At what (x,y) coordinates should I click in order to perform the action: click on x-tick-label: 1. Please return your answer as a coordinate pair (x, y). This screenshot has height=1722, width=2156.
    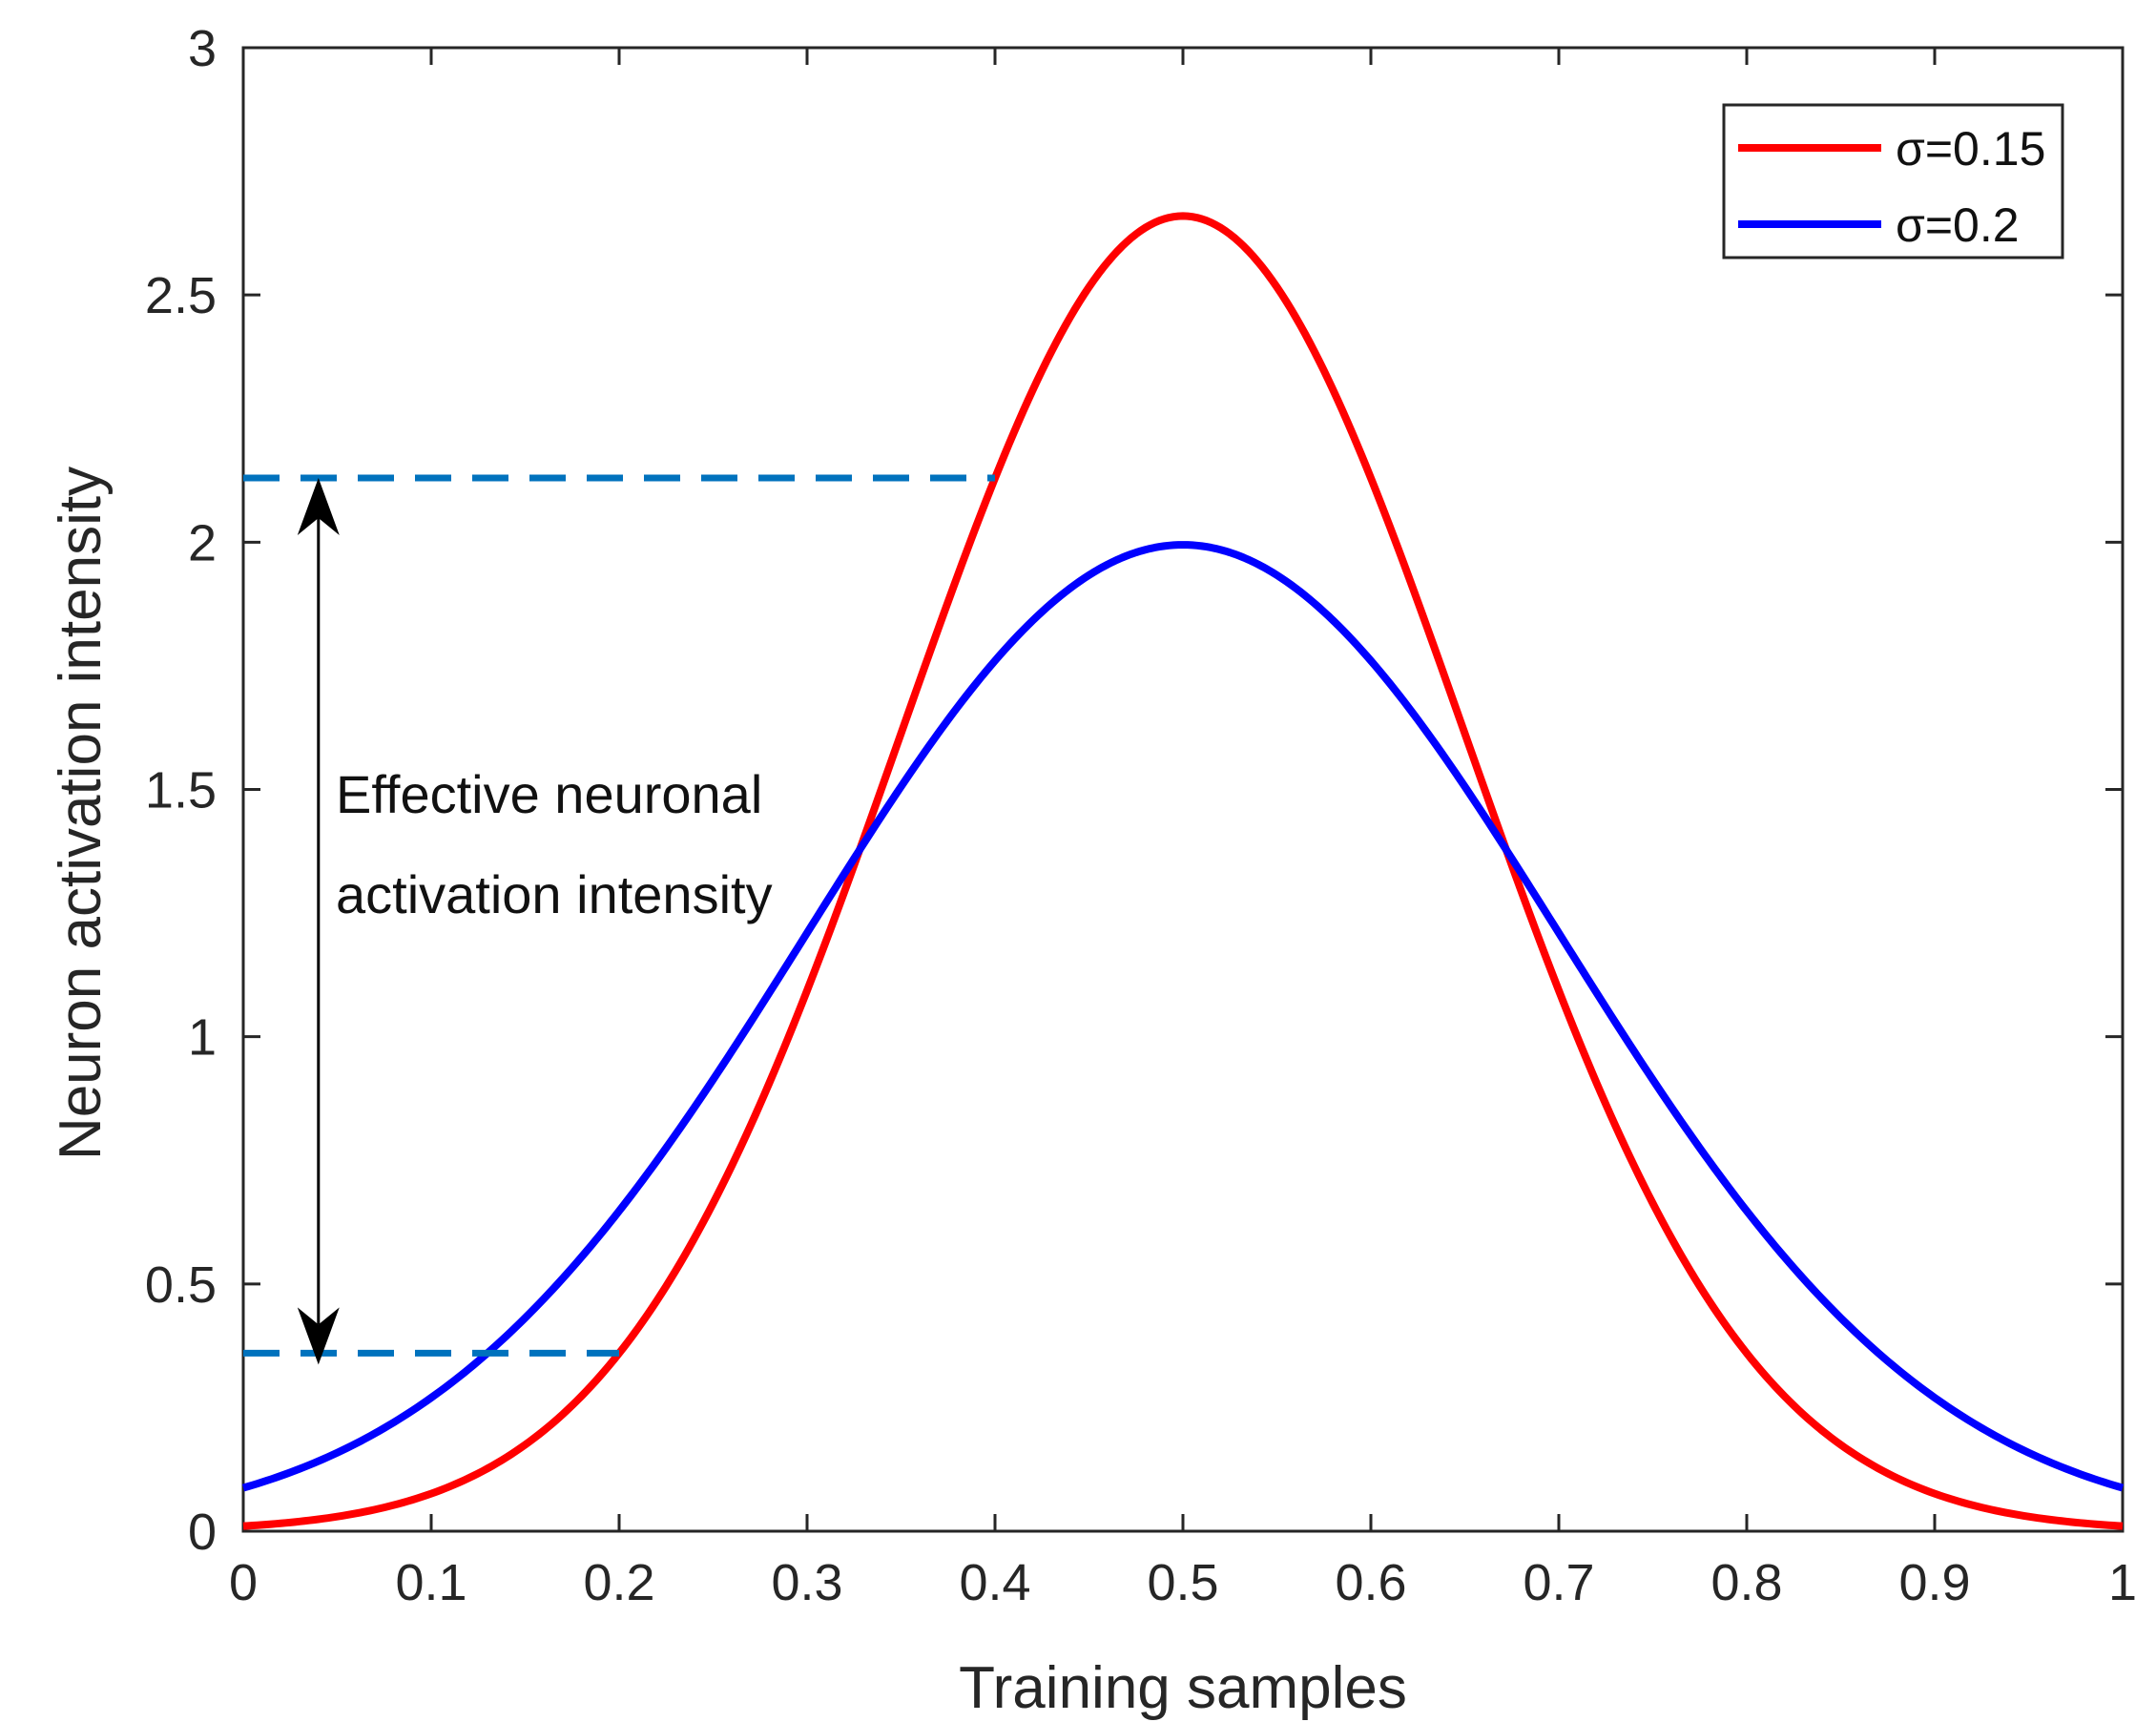
    Looking at the image, I should click on (2122, 1582).